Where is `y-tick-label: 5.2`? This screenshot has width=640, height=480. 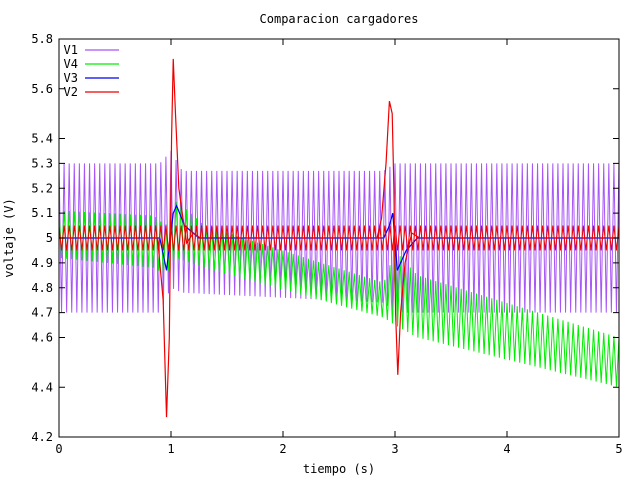
y-tick-label: 5.2 is located at coordinates (42, 188).